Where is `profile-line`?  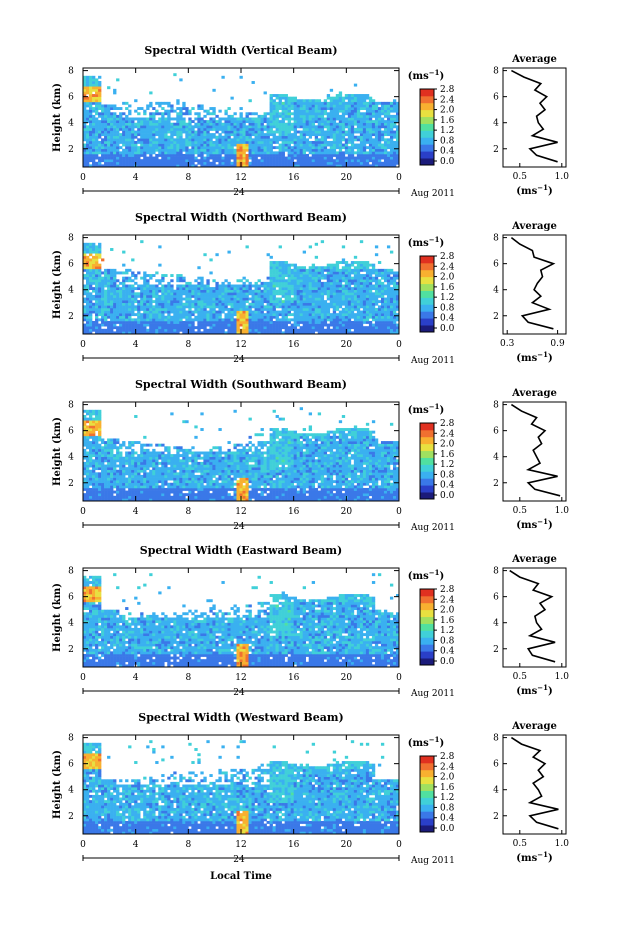 profile-line is located at coordinates (534, 783).